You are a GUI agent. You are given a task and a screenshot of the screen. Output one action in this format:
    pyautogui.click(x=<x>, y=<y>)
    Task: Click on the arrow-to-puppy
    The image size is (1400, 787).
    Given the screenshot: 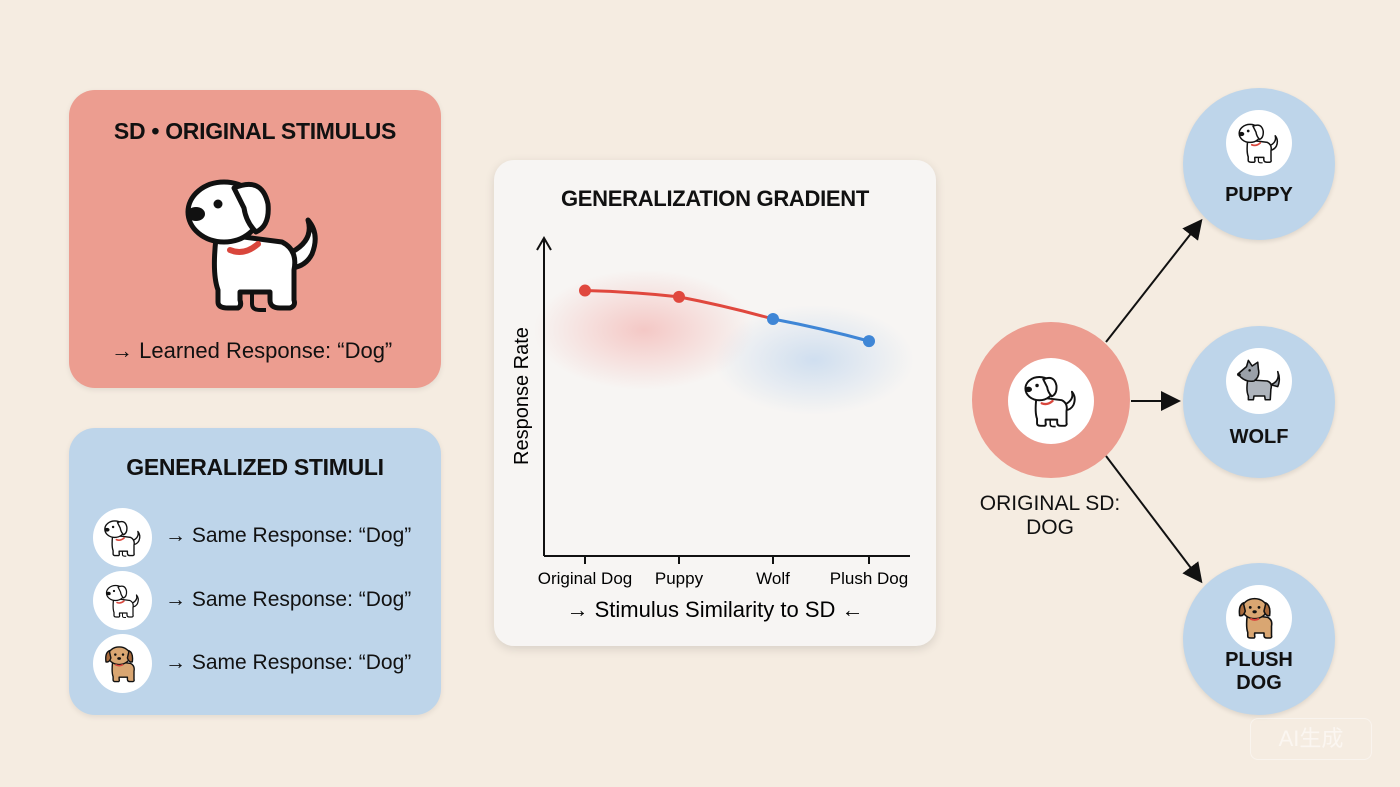 What is the action you would take?
    pyautogui.click(x=1154, y=280)
    